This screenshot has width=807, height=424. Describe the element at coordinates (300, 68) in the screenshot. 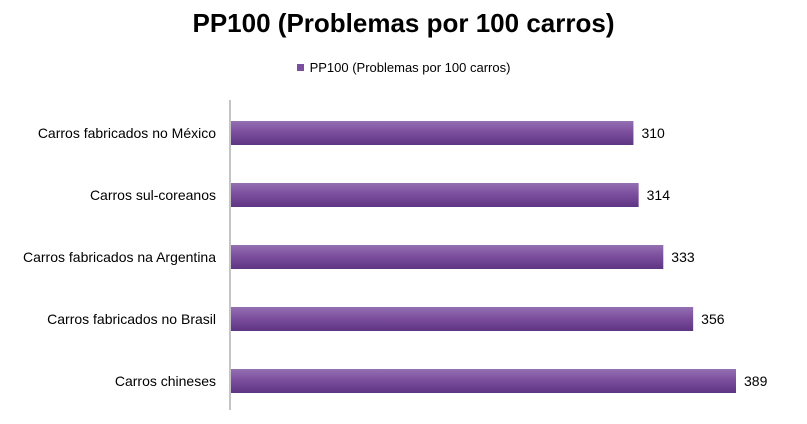

I see `legend-swatch` at that location.